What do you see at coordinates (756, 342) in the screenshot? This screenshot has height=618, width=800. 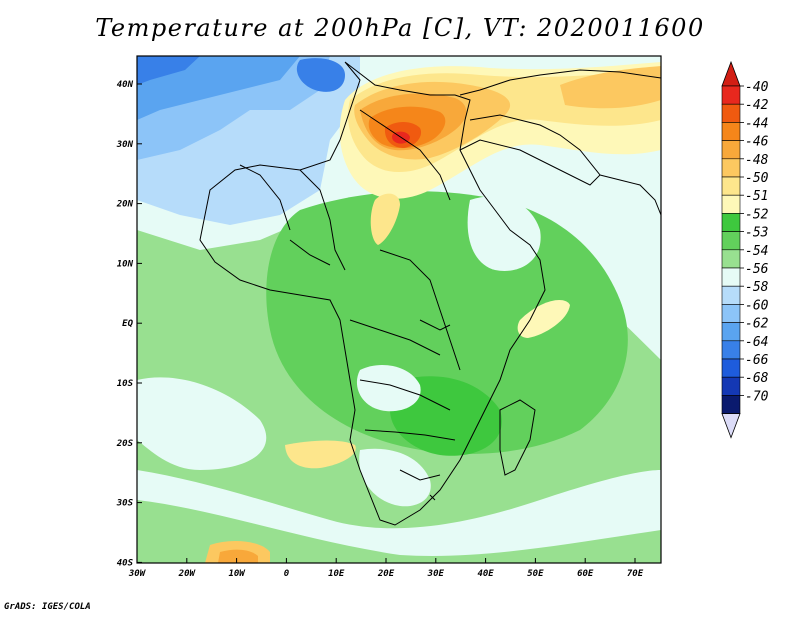 I see `colorbar-label: -64` at bounding box center [756, 342].